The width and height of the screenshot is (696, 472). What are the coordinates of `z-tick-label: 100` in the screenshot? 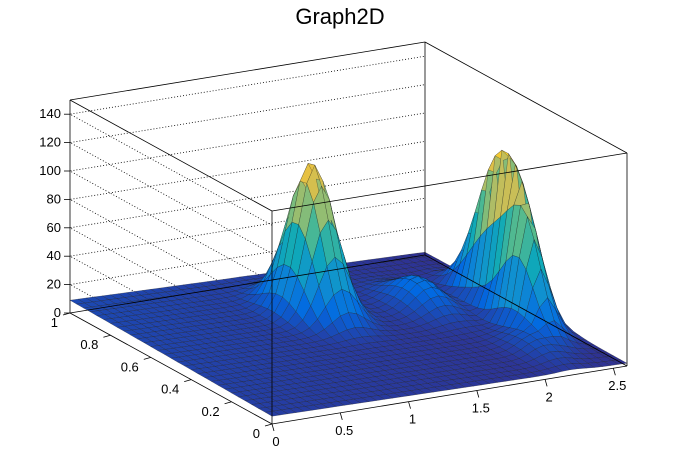 It's located at (50, 170).